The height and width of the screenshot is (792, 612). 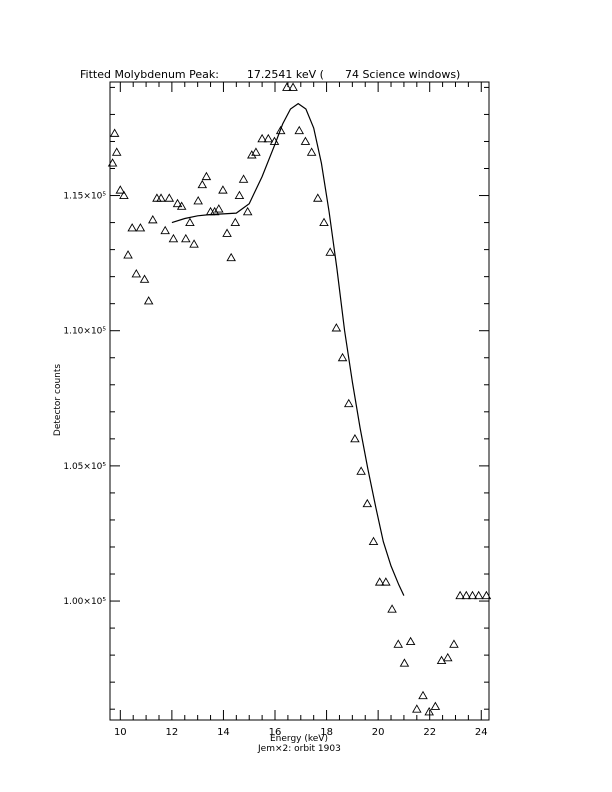 I want to click on y-tick-label: 1.10×10⁵, so click(x=84, y=332).